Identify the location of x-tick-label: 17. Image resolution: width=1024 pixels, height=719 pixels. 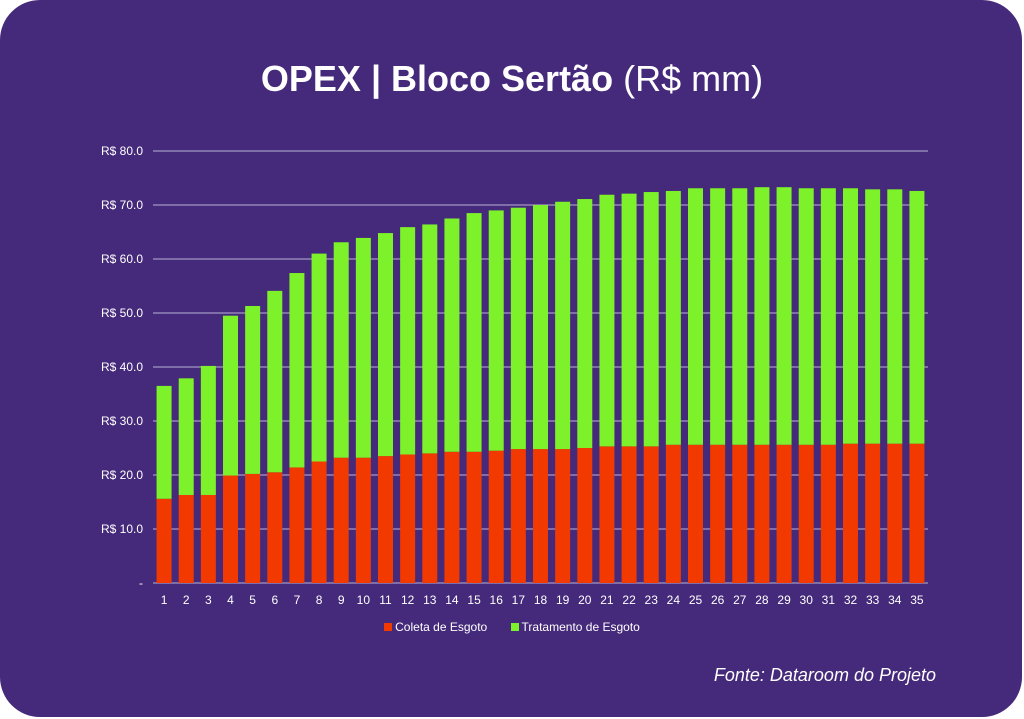
(519, 600).